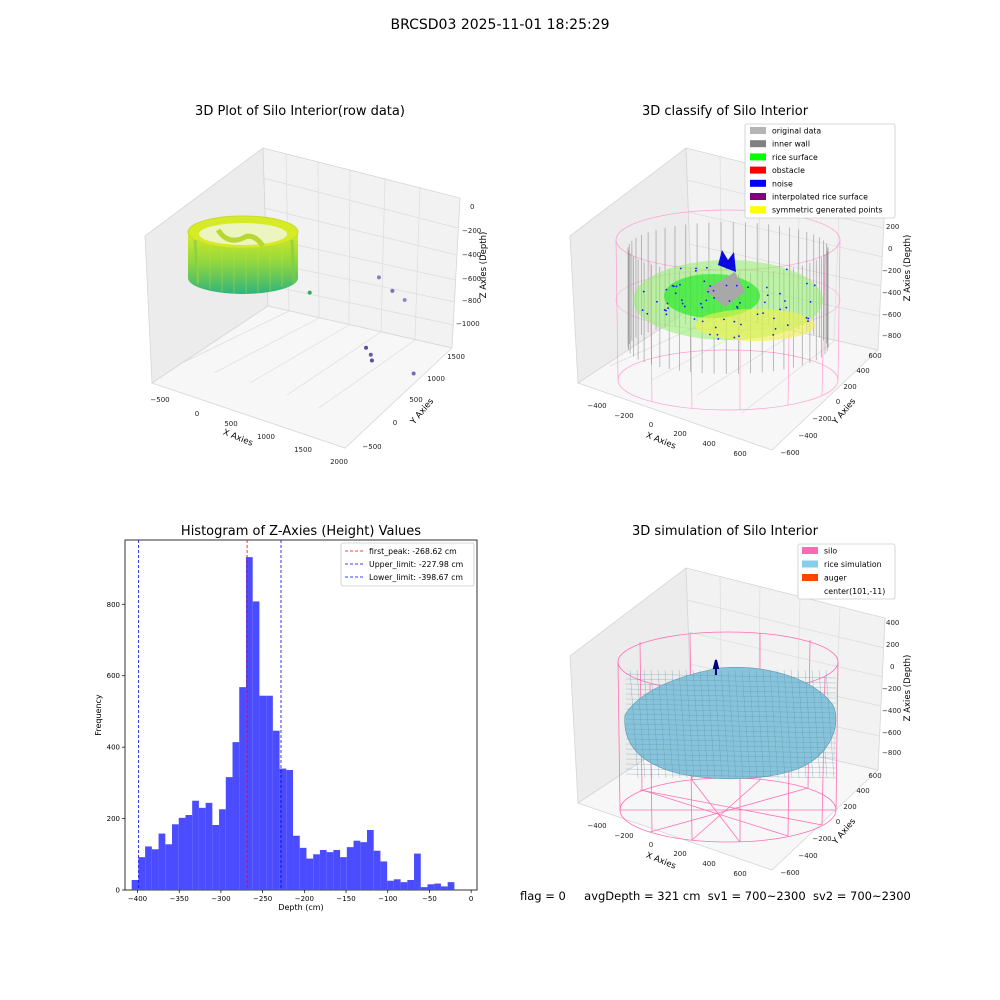  What do you see at coordinates (471, 255) in the screenshot?
I see `raw-z-tick: −400` at bounding box center [471, 255].